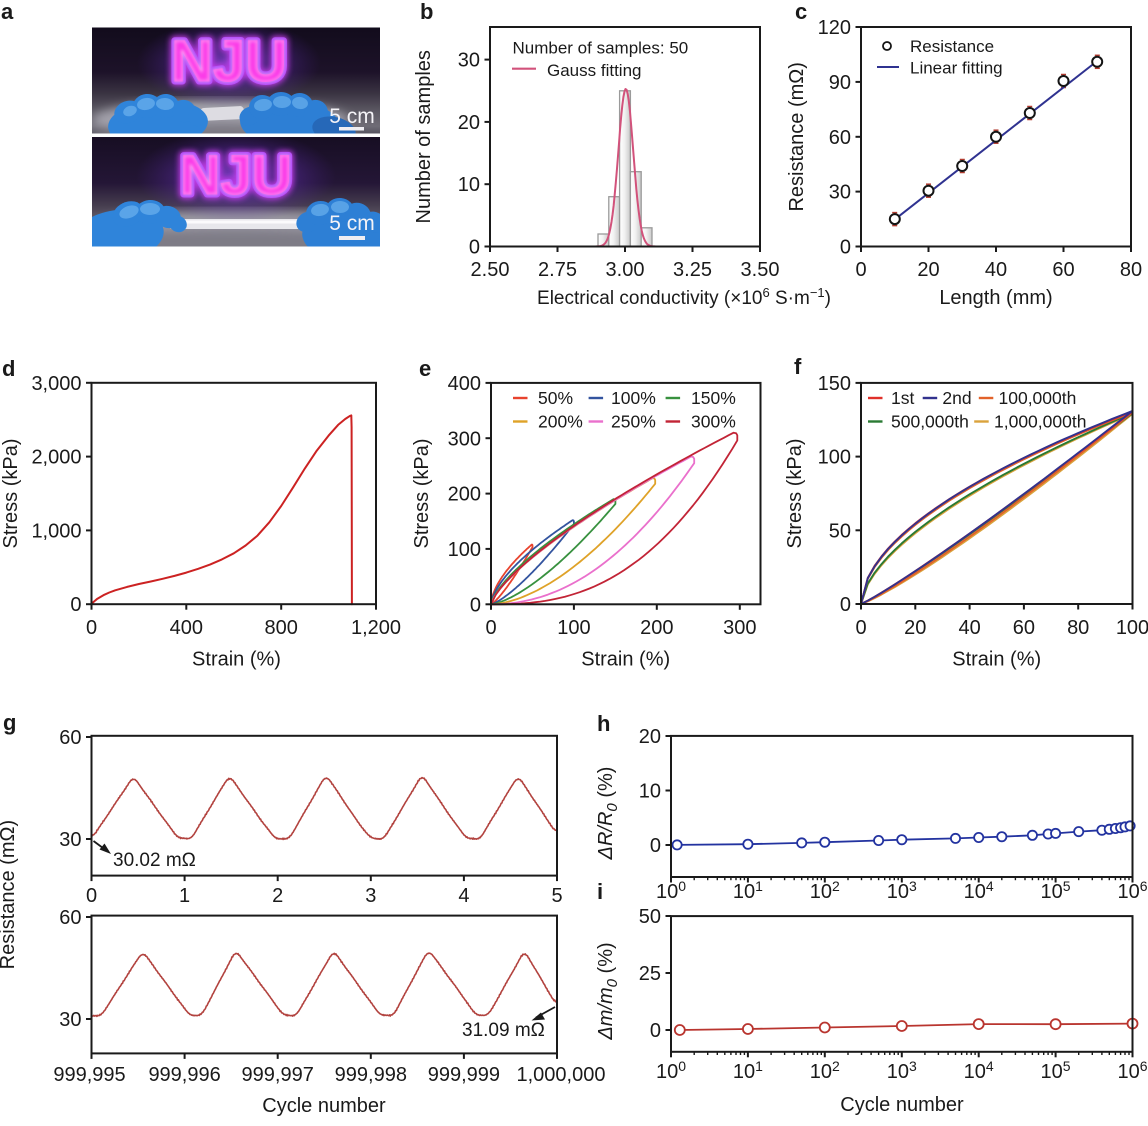 The height and width of the screenshot is (1126, 1148). Describe the element at coordinates (464, 1075) in the screenshot. I see `svg-text: 999,999` at that location.